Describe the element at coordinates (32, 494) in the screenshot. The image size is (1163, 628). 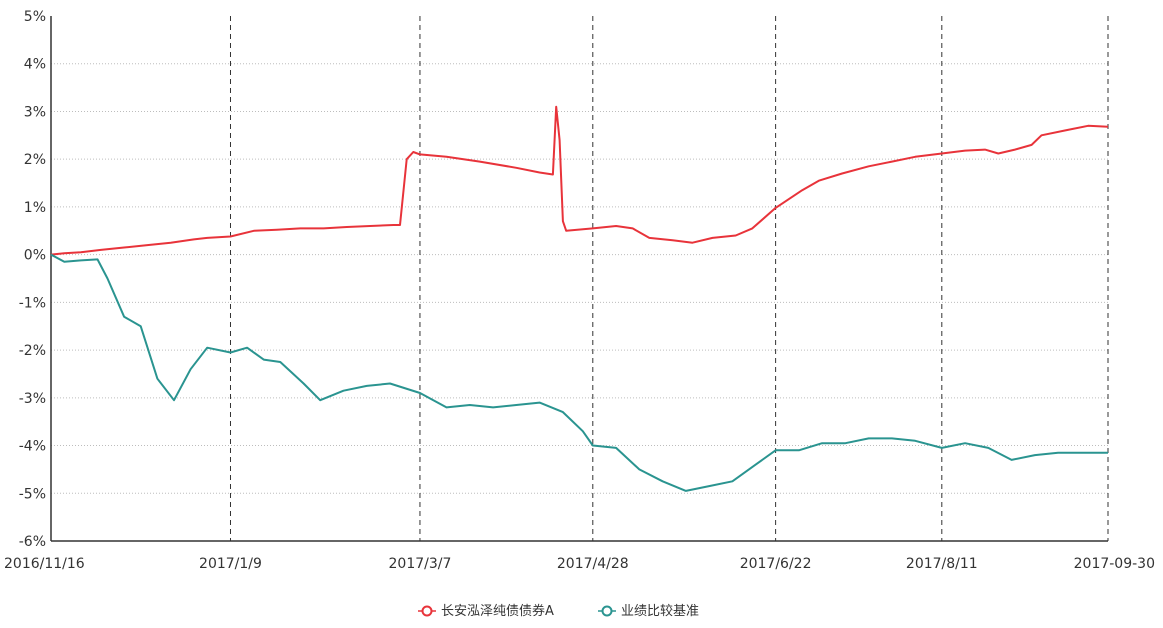
I see `y-tick-label: -5%` at that location.